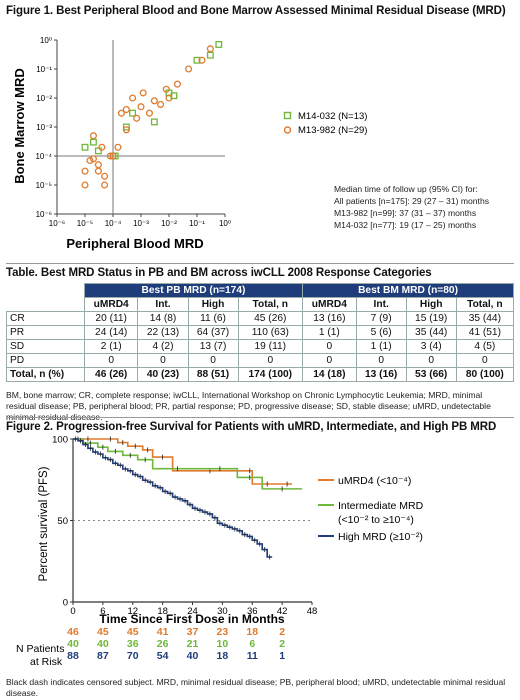 The height and width of the screenshot is (700, 520). I want to click on y-axis-label: Percent survival (PFS), so click(44, 523).